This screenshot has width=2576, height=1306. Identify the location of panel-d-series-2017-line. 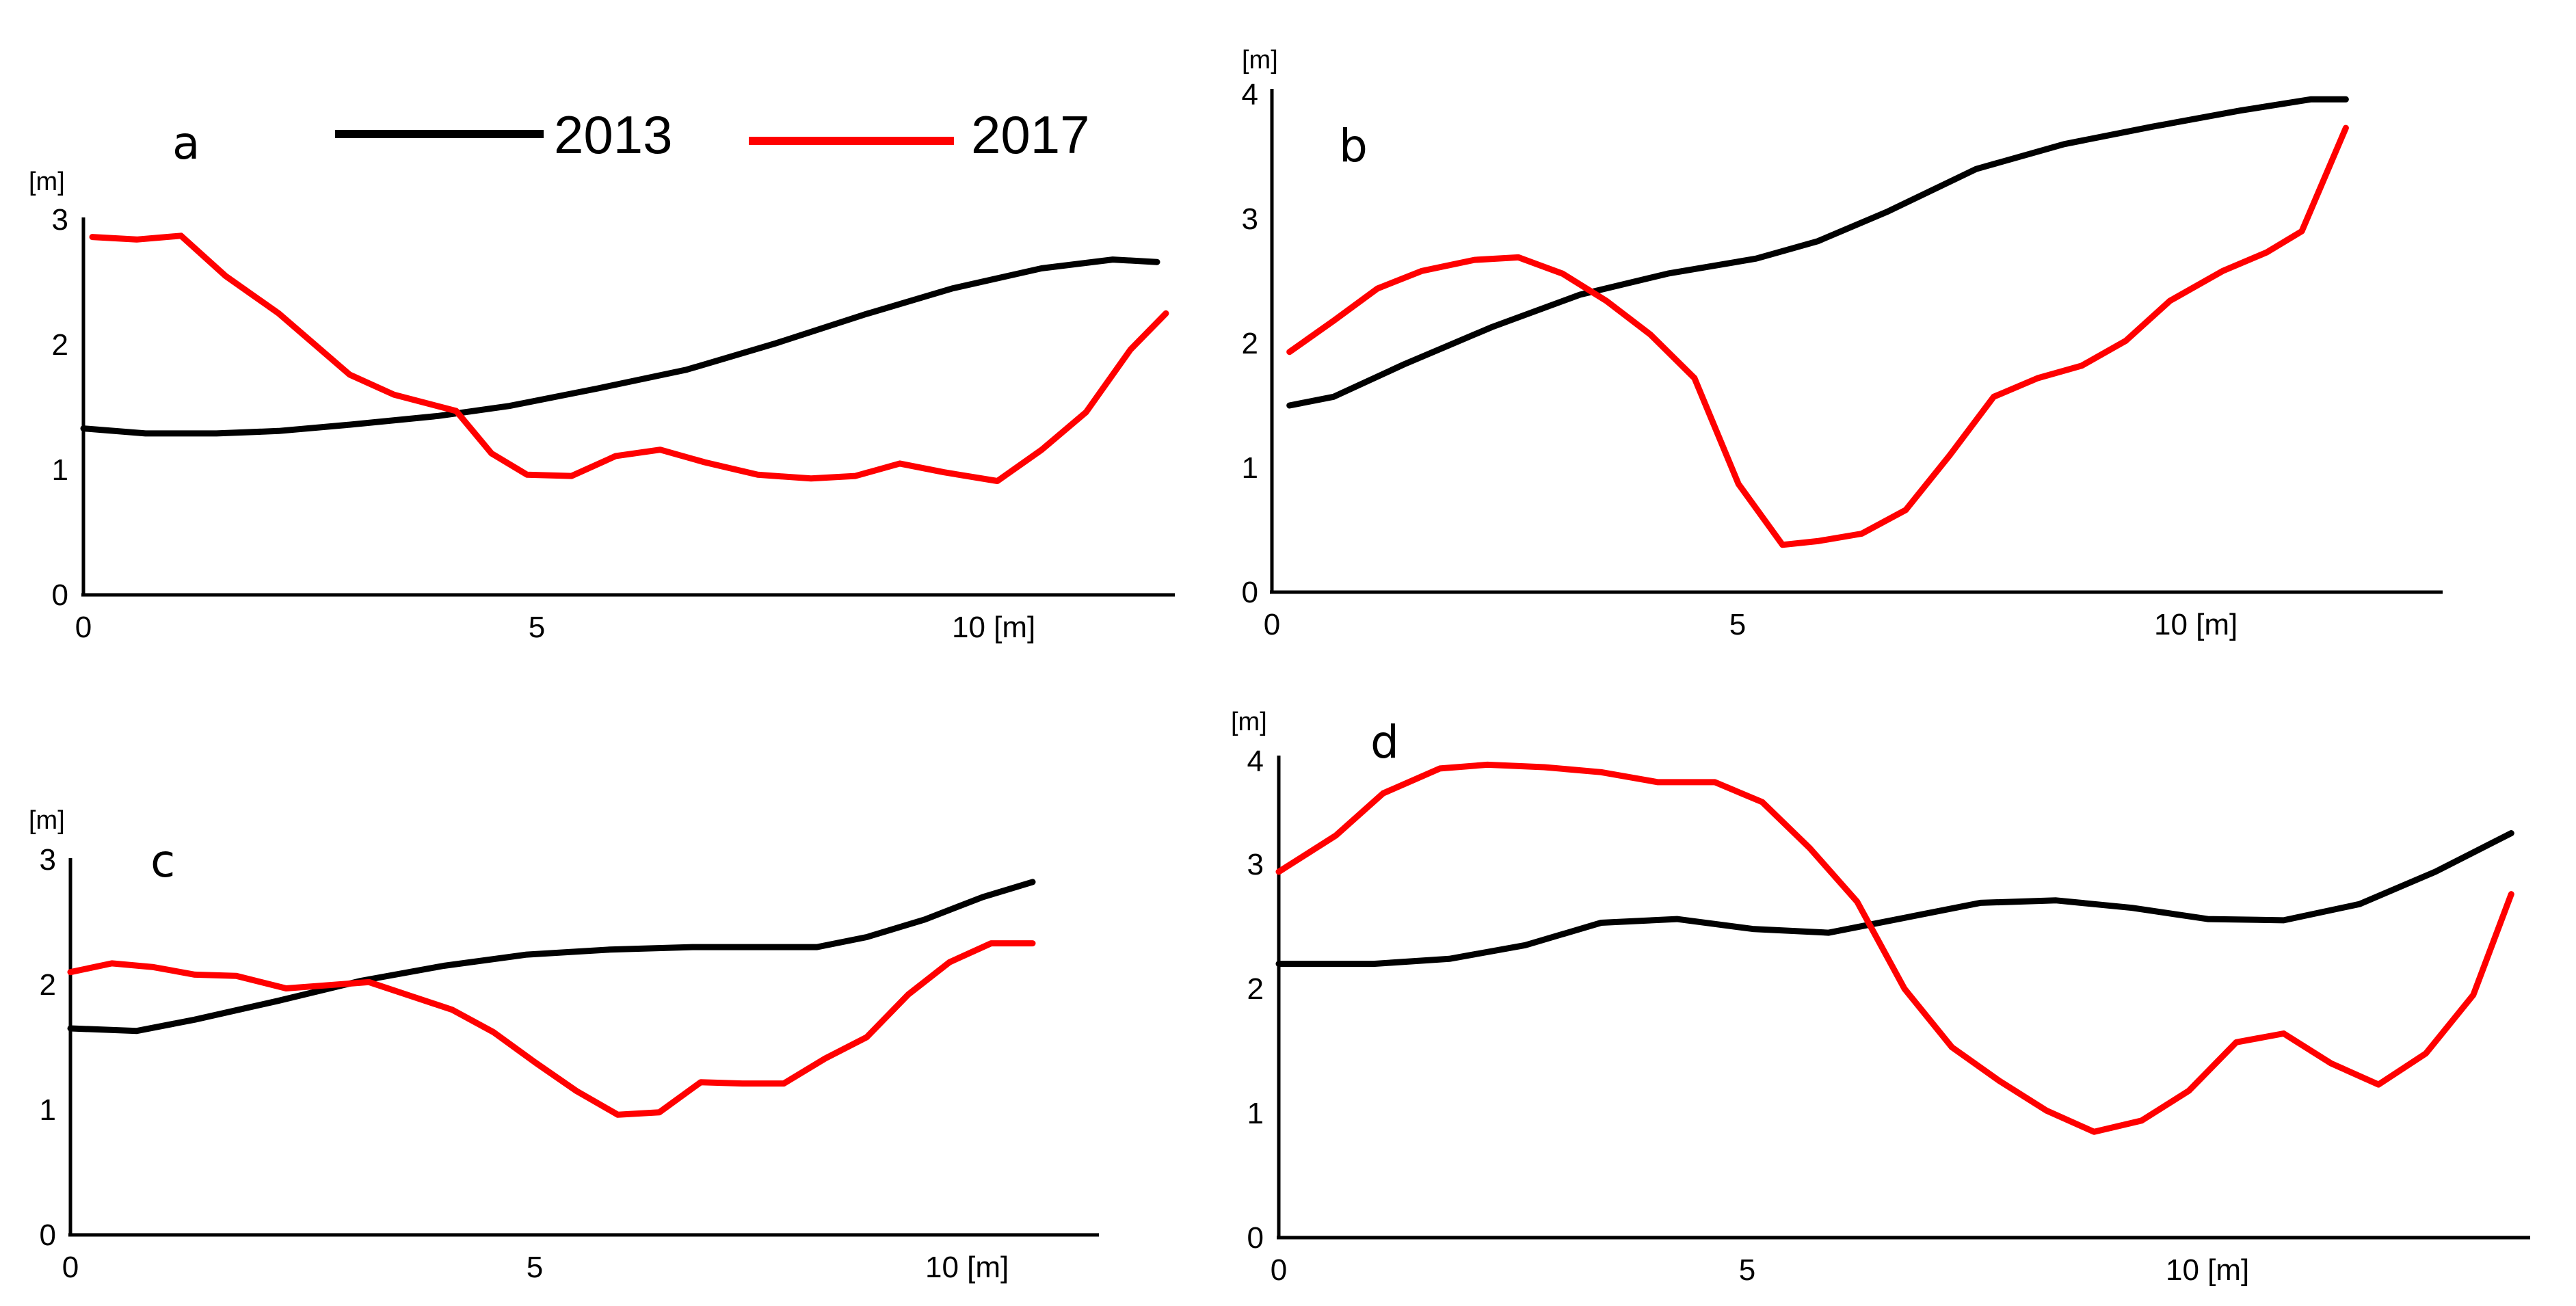
(1894, 948).